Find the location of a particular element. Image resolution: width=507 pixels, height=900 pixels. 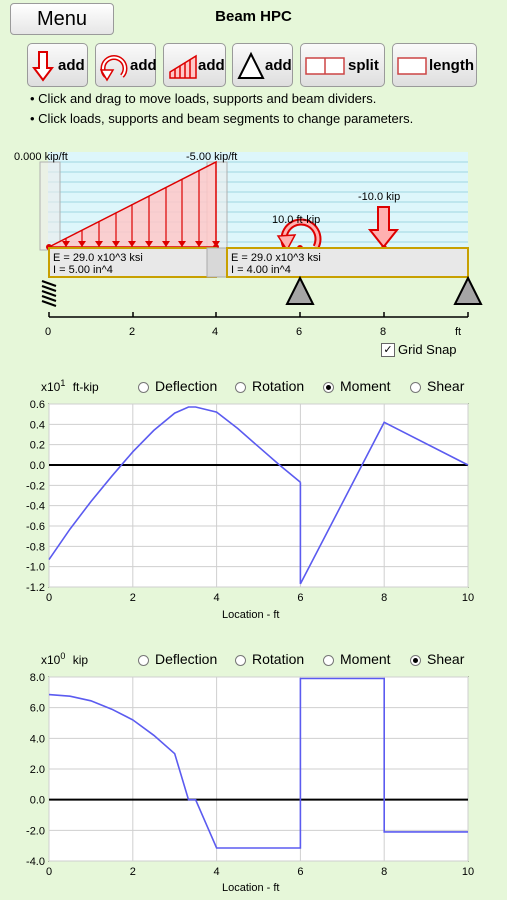

pin-support-10ft is located at coordinates (468, 290).